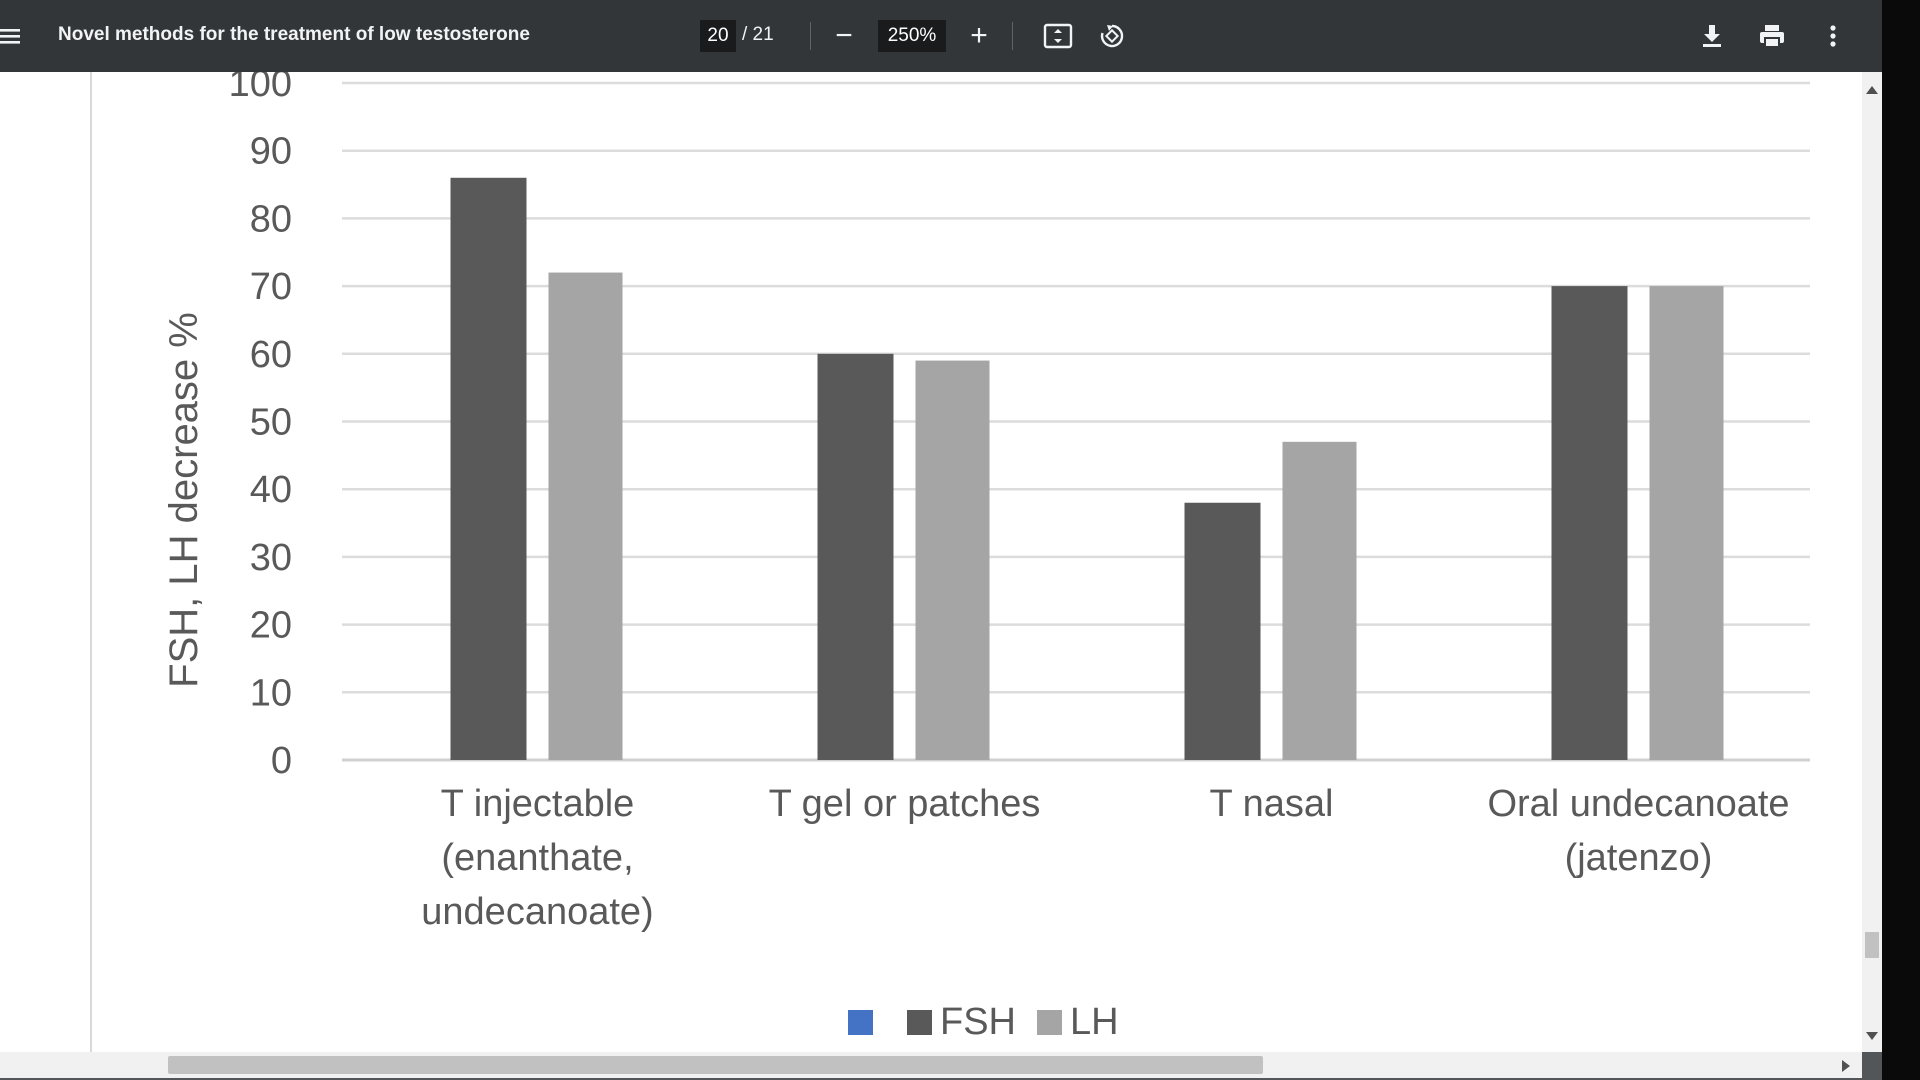 Image resolution: width=1920 pixels, height=1080 pixels. I want to click on y-tick-label: 90, so click(271, 152).